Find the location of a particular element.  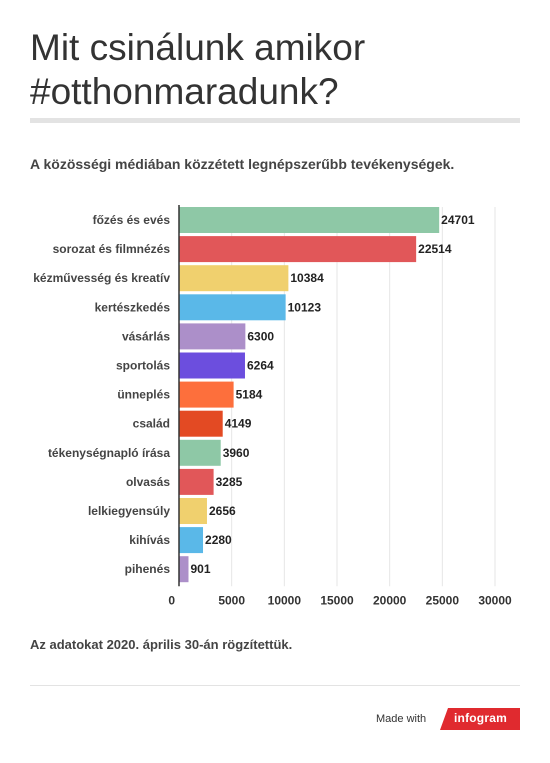

x-tick-label: 20000 is located at coordinates (390, 600).